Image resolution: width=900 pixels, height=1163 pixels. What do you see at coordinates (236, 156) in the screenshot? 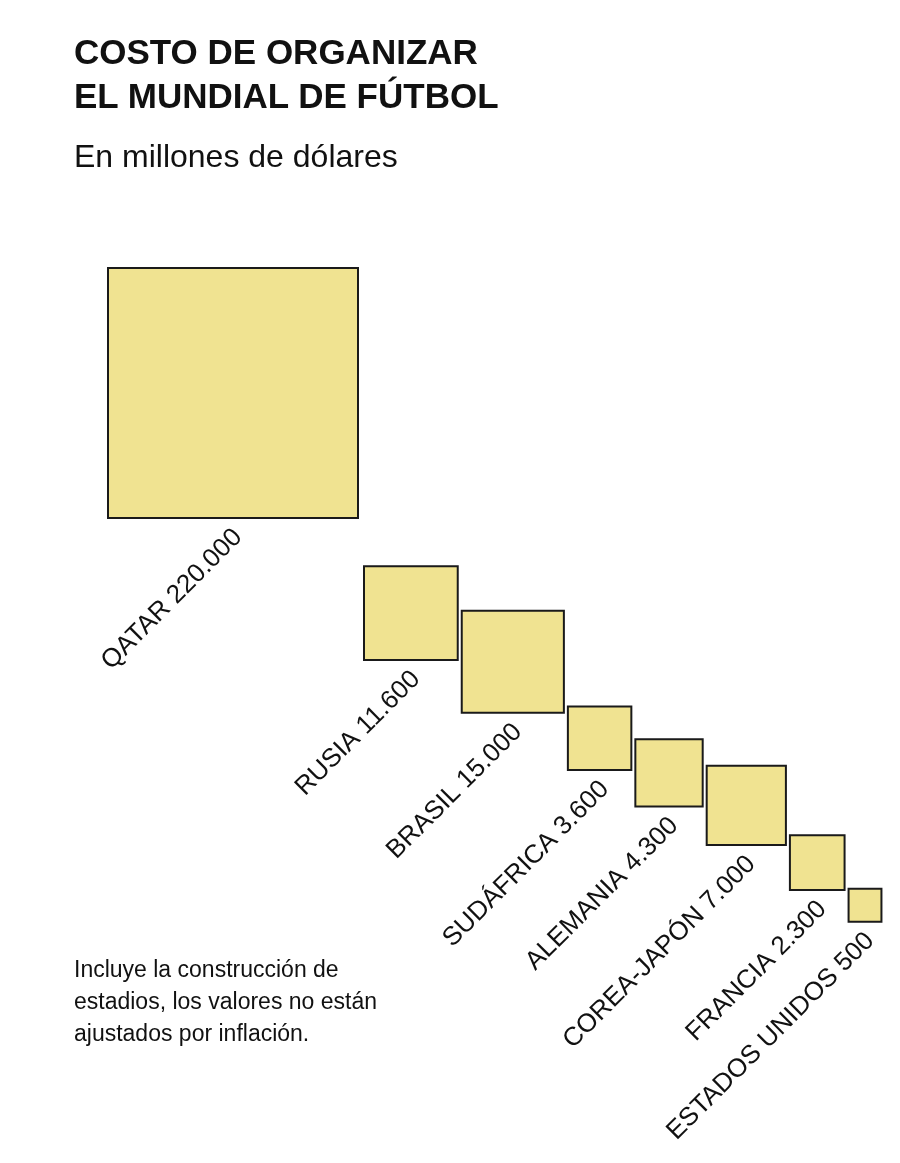
I see `text: En millones de dólares` at bounding box center [236, 156].